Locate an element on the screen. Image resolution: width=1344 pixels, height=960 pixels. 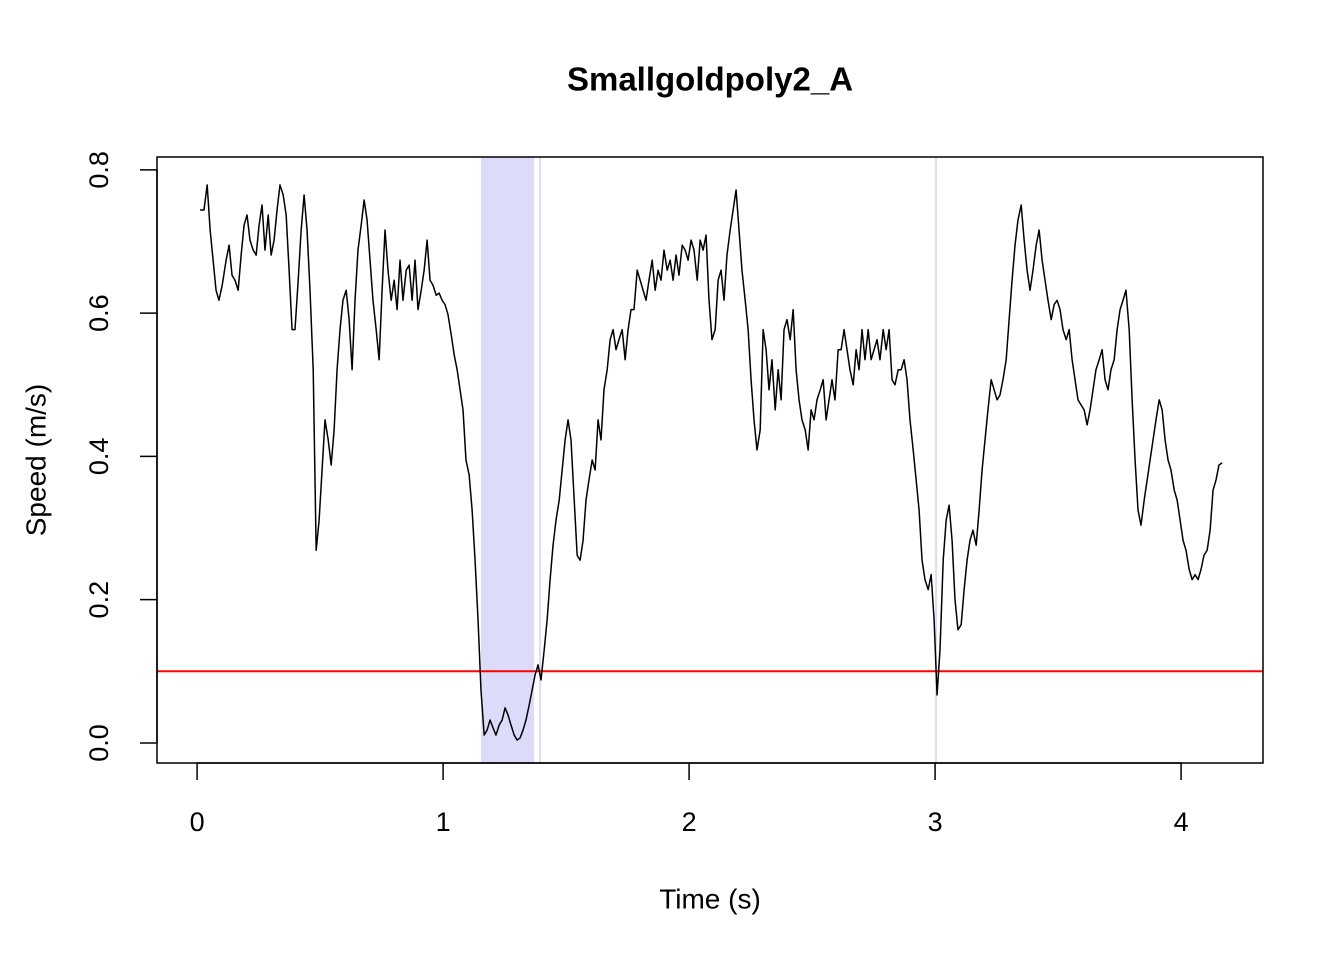
y-tick-label: 0.8 is located at coordinates (99, 170).